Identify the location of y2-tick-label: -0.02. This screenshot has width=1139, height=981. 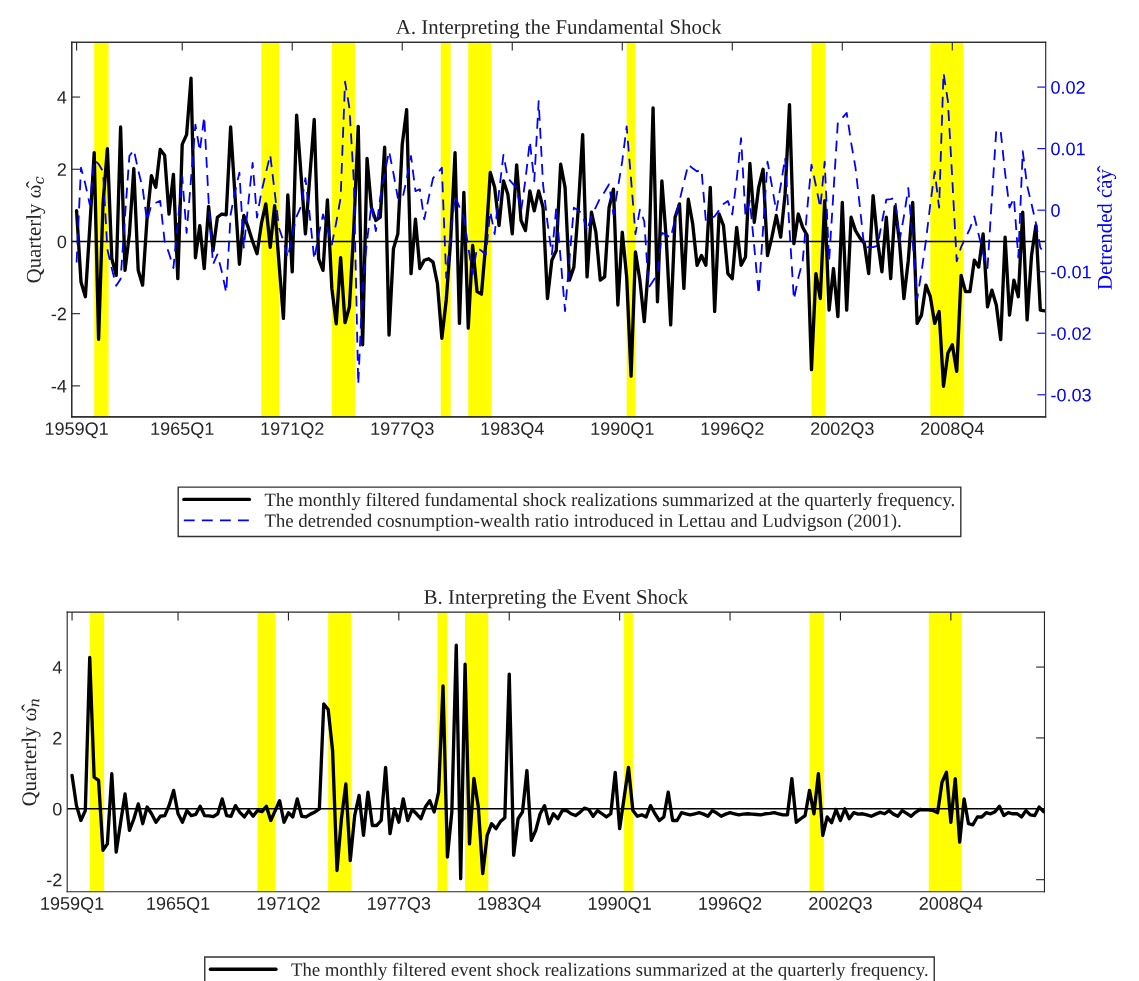
(1071, 333).